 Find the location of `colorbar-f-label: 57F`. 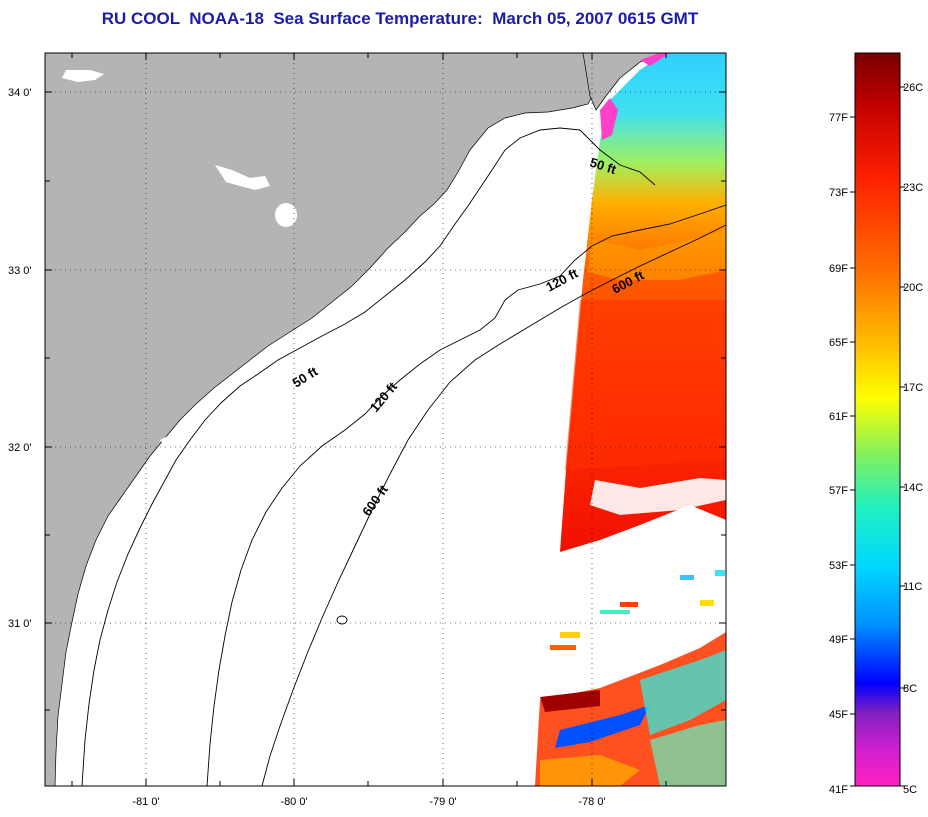

colorbar-f-label: 57F is located at coordinates (838, 491).